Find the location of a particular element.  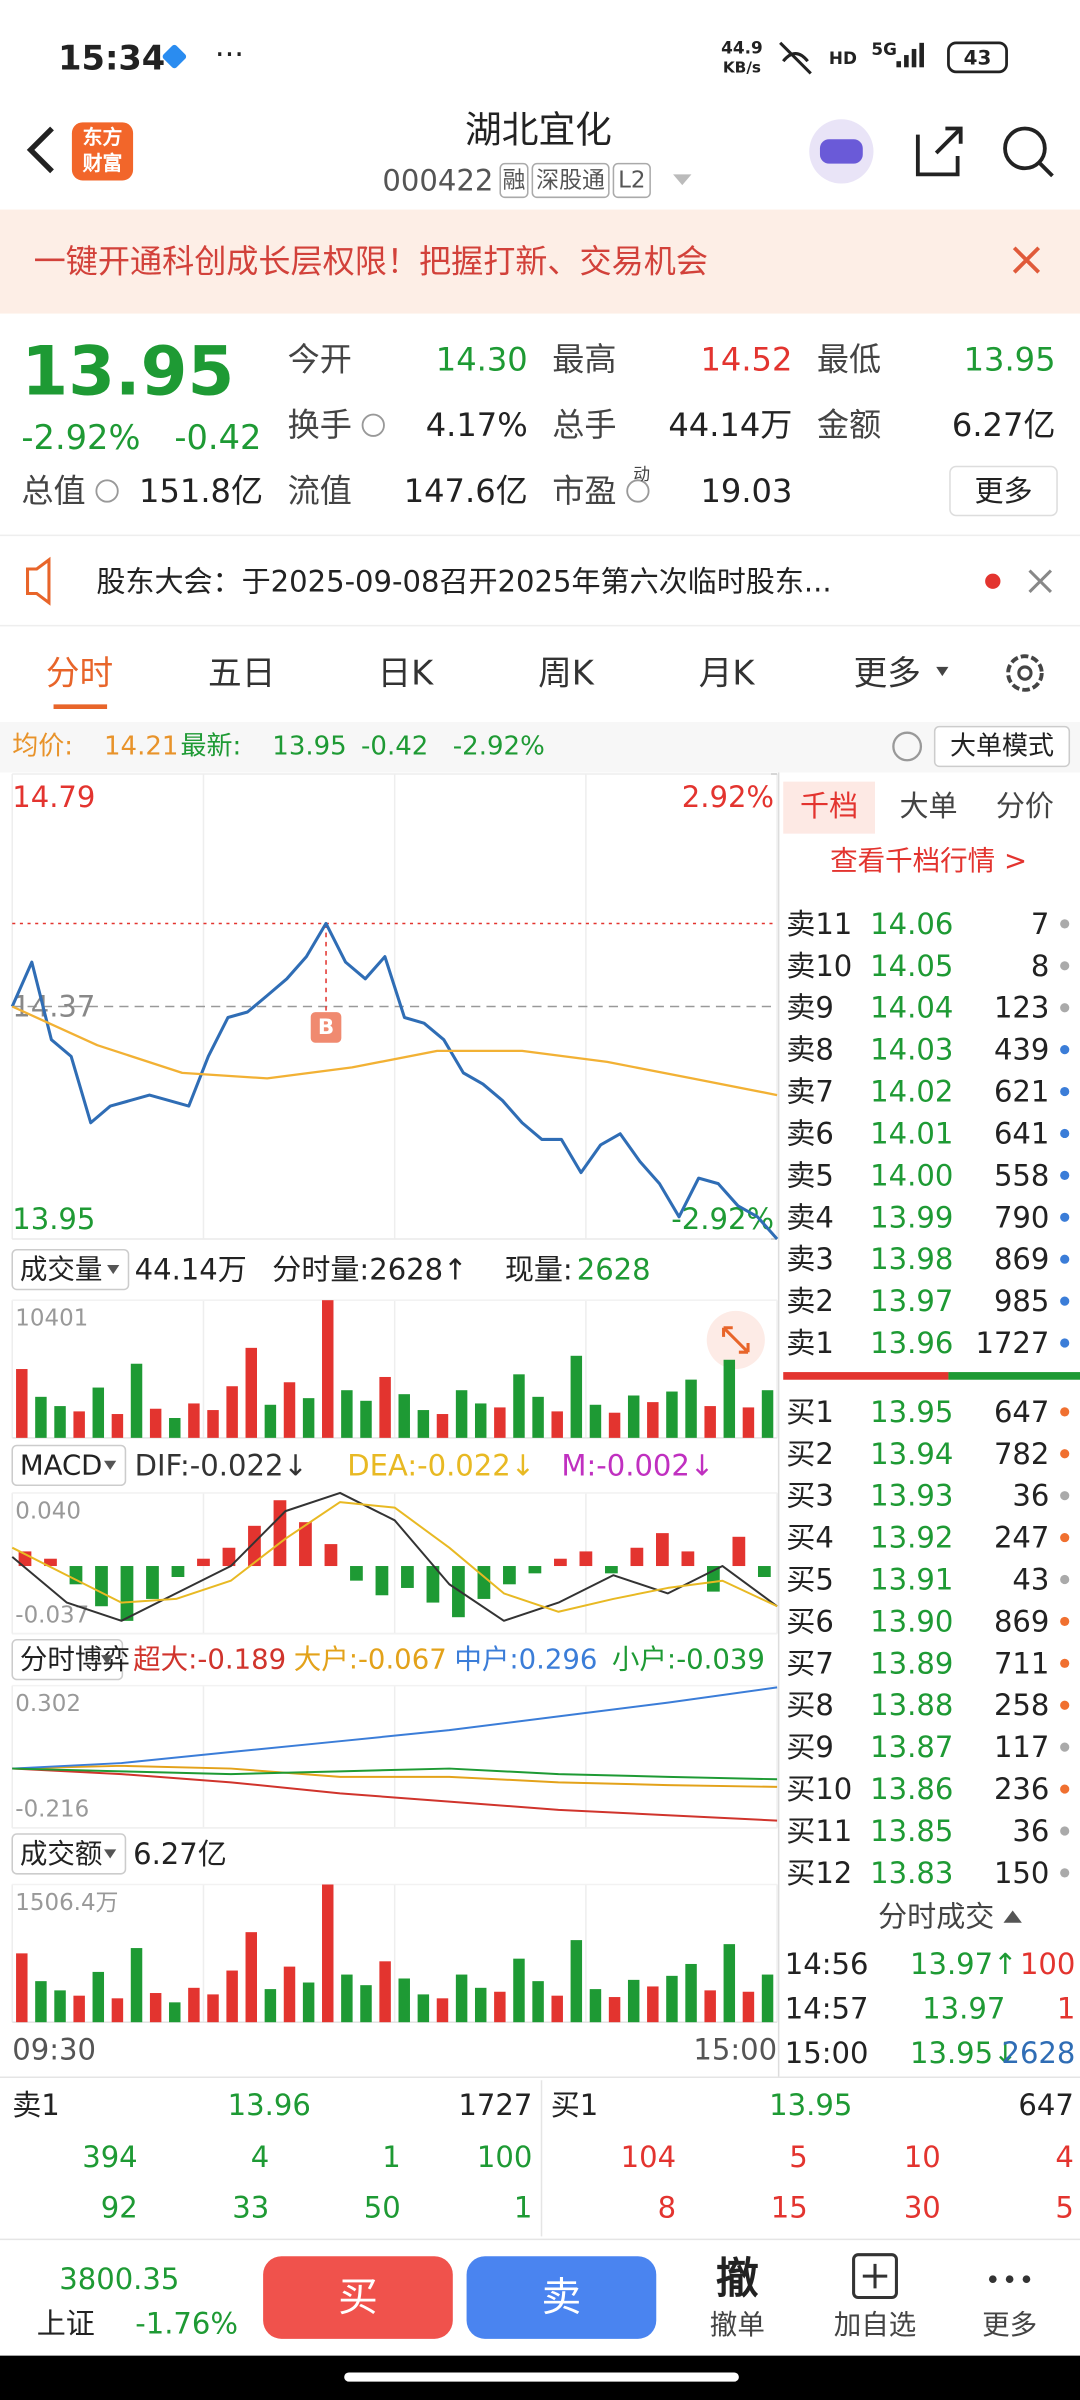

tab: 周K is located at coordinates (566, 673).